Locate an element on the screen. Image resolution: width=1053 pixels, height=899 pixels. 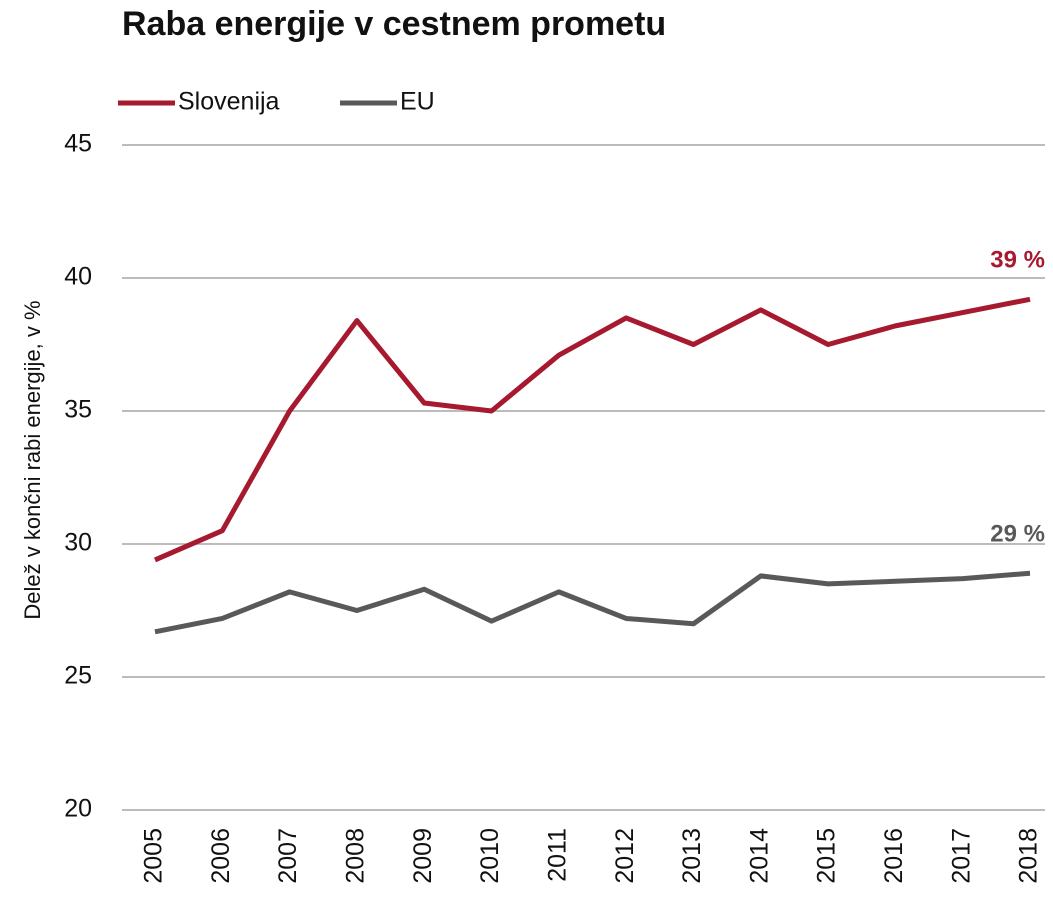
y-axis-label: Delež v končni rabi energije, v % is located at coordinates (32, 459).